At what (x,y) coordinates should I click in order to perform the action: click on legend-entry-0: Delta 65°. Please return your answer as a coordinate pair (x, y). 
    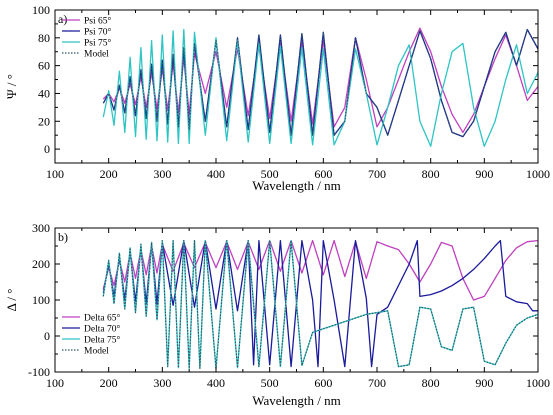
    Looking at the image, I should click on (102, 318).